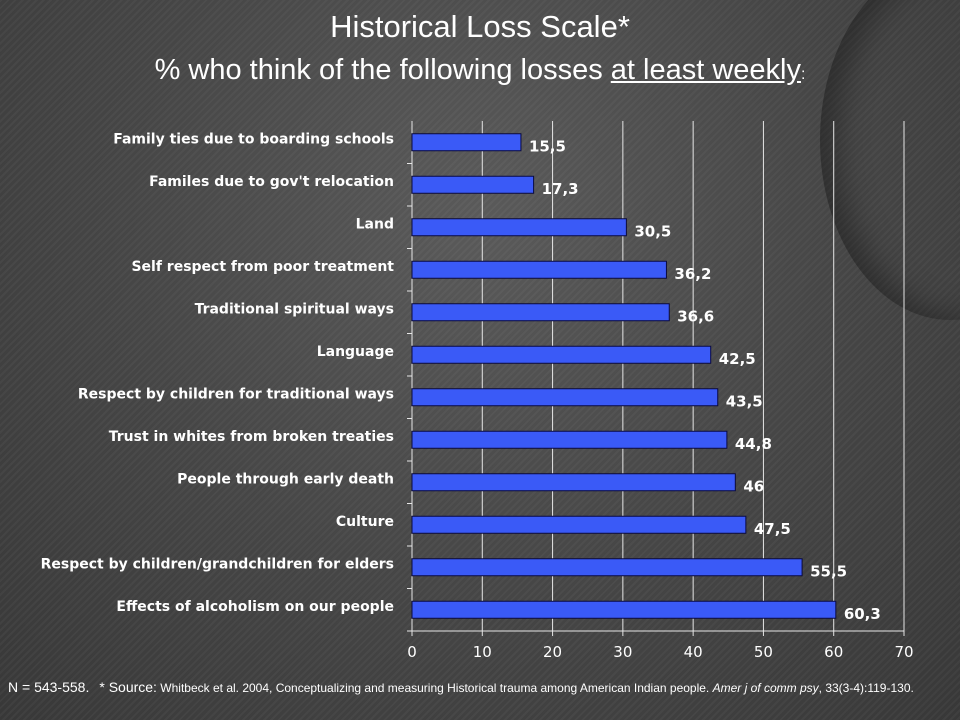 The image size is (960, 720). I want to click on category-label: People through early death, so click(285, 479).